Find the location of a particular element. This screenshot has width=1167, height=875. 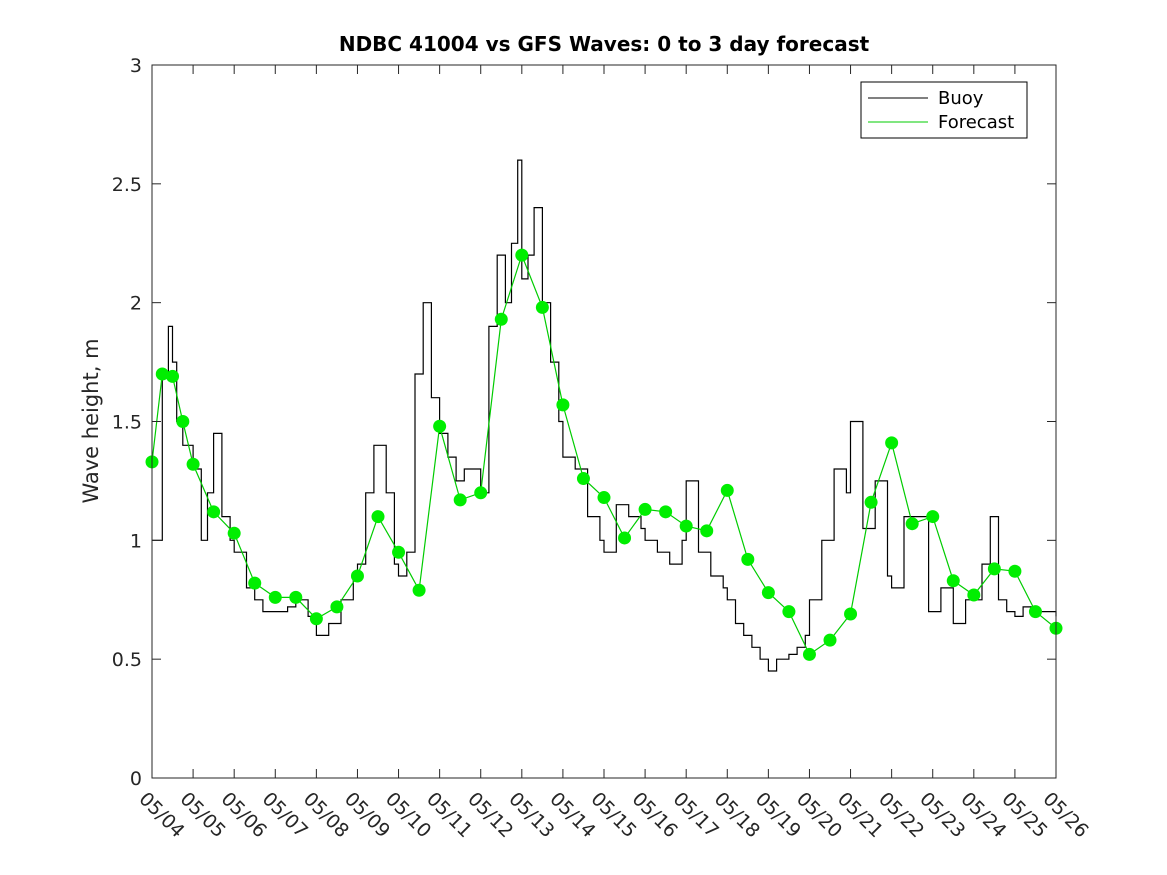

x-tick-label: 05/24 is located at coordinates (983, 815).